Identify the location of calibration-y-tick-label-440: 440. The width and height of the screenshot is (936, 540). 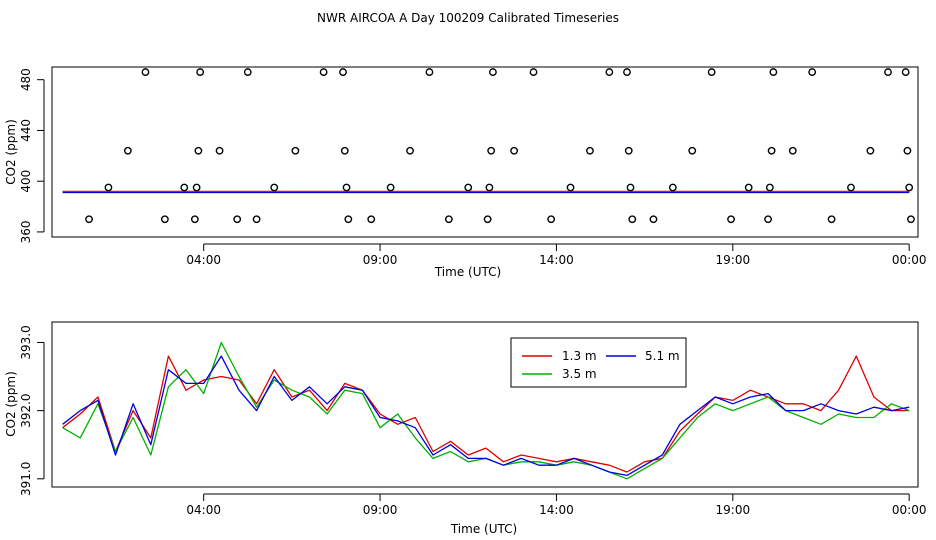
(26, 130).